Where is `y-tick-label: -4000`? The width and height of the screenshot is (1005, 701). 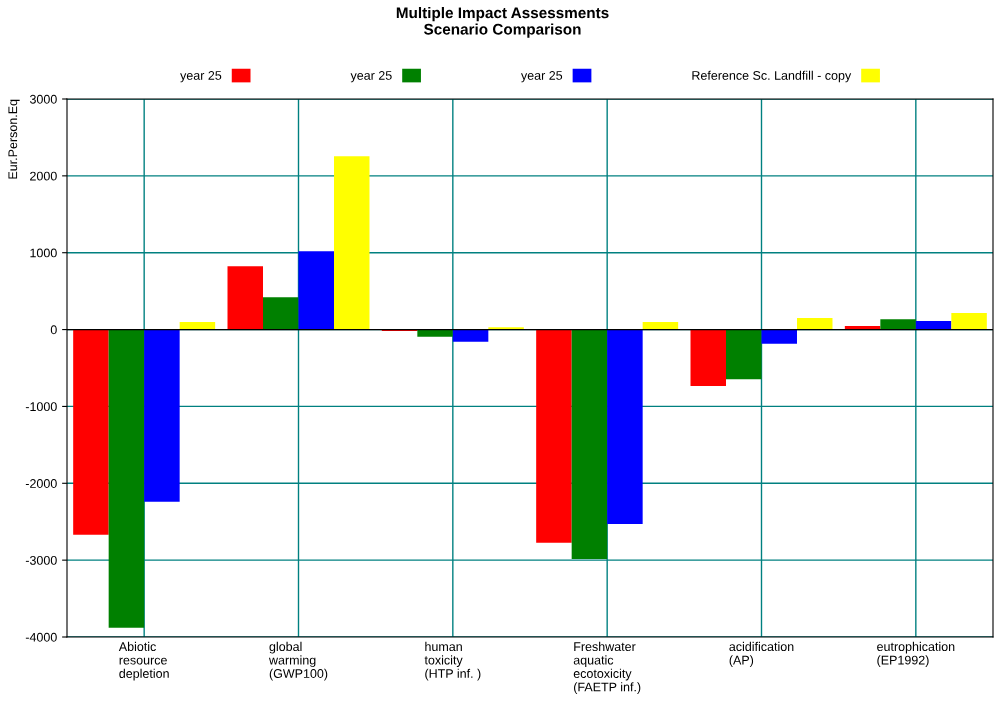
y-tick-label: -4000 is located at coordinates (41, 637).